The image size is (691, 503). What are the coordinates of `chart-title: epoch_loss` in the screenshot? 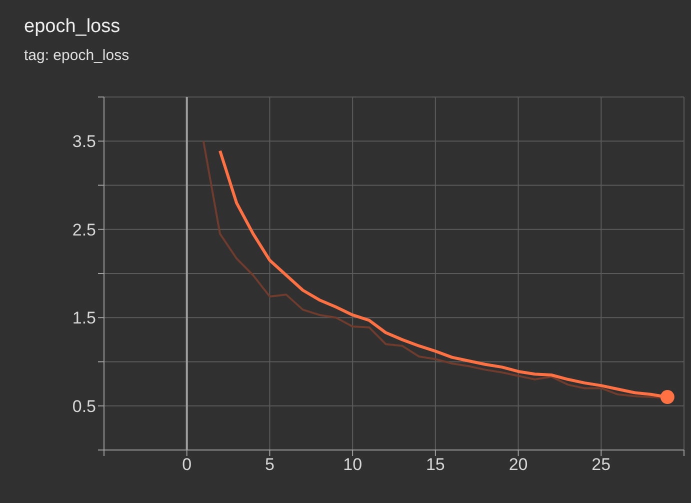 It's located at (72, 27).